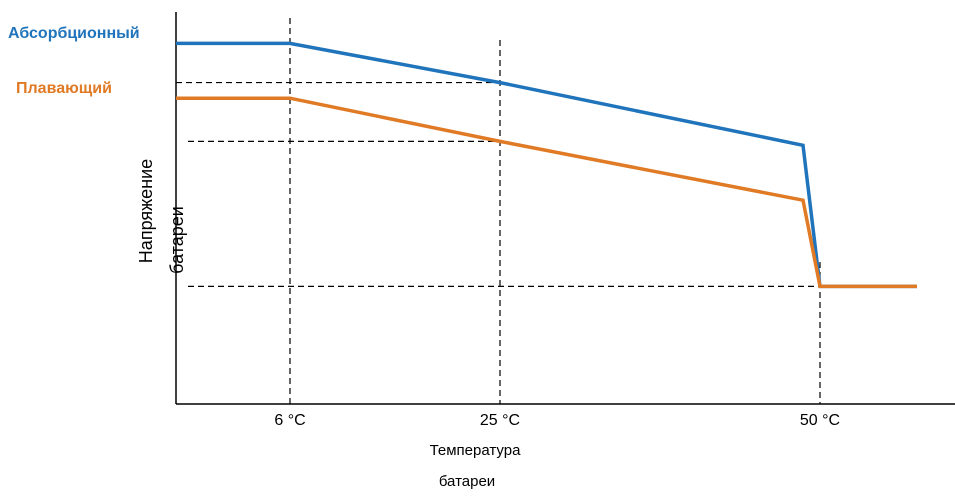 This screenshot has width=955, height=496. What do you see at coordinates (74, 33) in the screenshot?
I see `legend-label-absorption: Абсорбционный` at bounding box center [74, 33].